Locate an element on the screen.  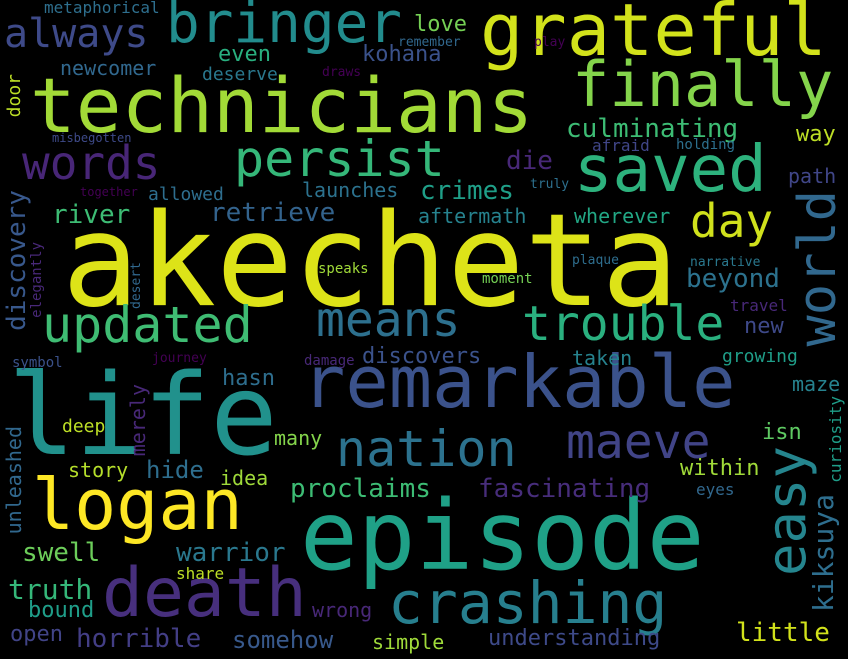
word-holding: holding is located at coordinates (706, 145).